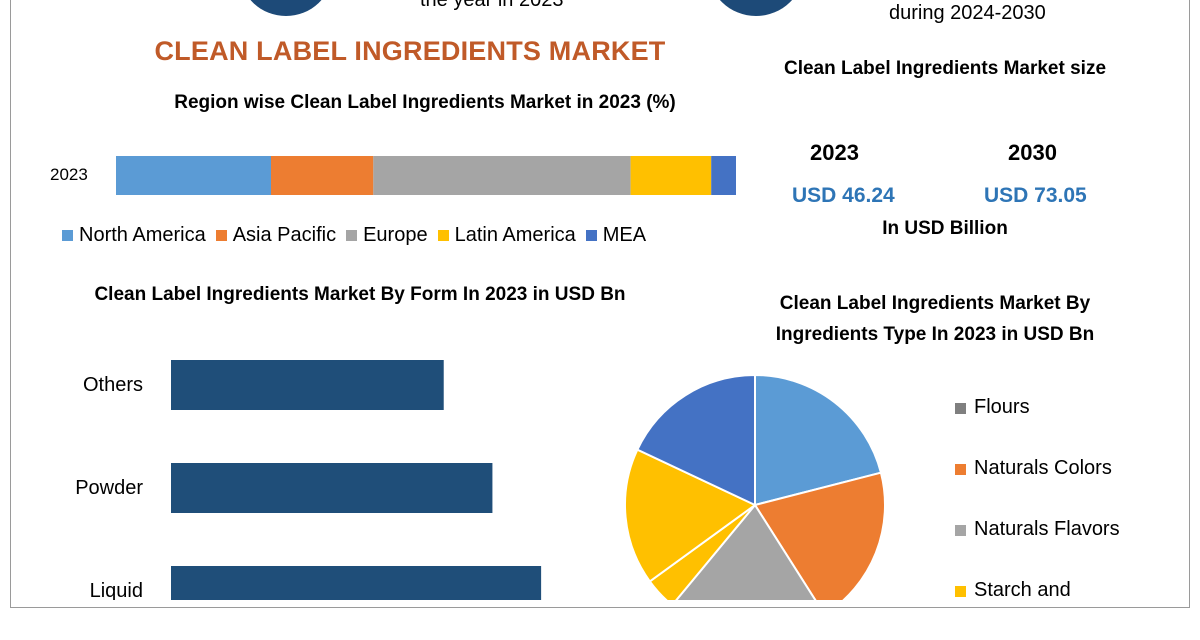 Image resolution: width=1200 pixels, height=640 pixels. What do you see at coordinates (1037, 609) in the screenshot?
I see `pie-legend-item-starch: Starch and` at bounding box center [1037, 609].